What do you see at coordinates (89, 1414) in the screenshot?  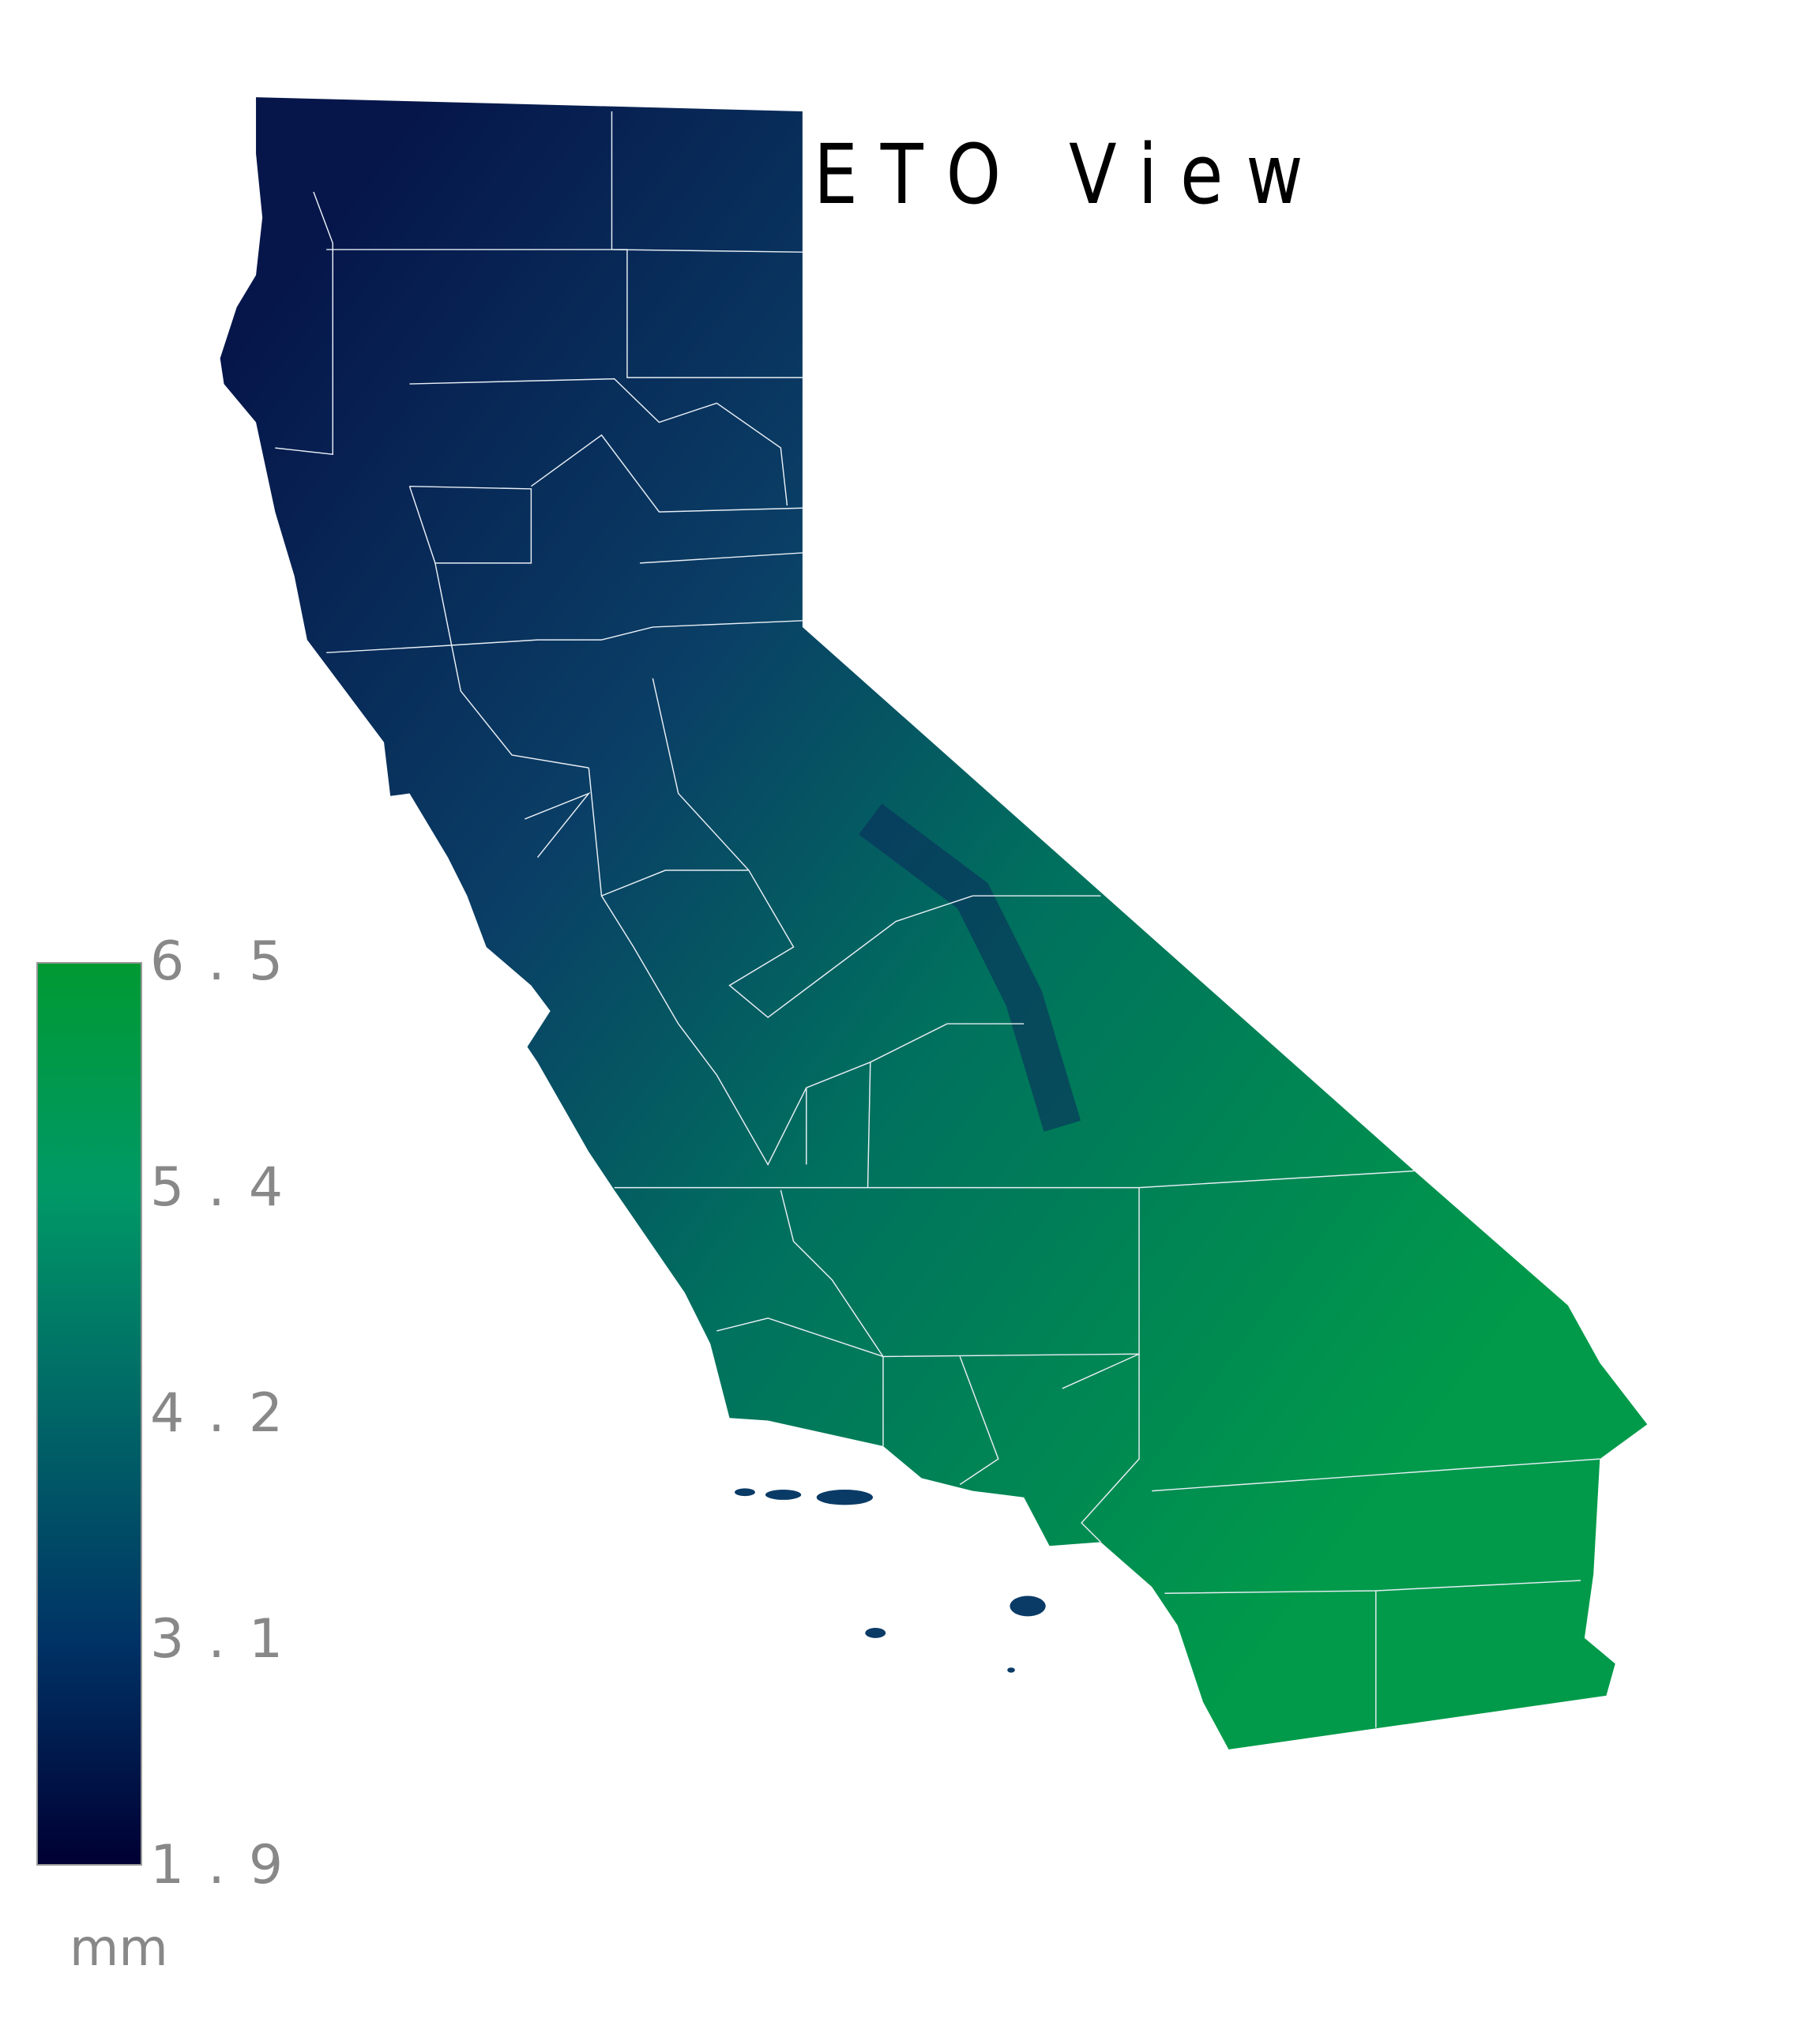 I see `color-scale-bar` at bounding box center [89, 1414].